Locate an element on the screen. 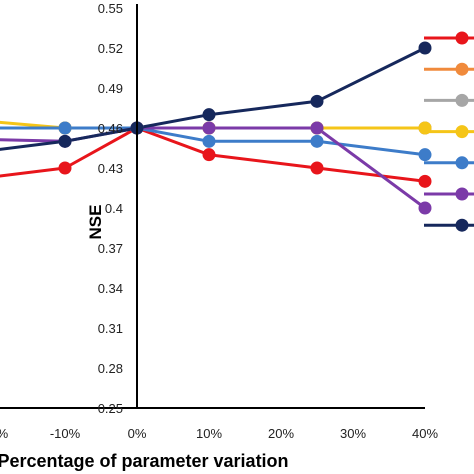 The height and width of the screenshot is (474, 474). x-tick-labels: -40%-30%-20%-10%0%10%20%30%40% is located at coordinates (219, 433).